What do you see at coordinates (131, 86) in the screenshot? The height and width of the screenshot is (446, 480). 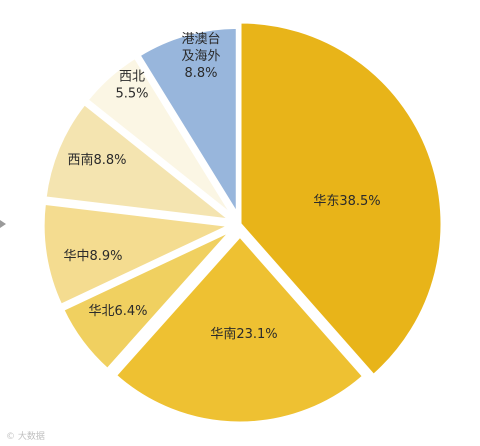 I see `slice-label: 西北 5.5%` at bounding box center [131, 86].